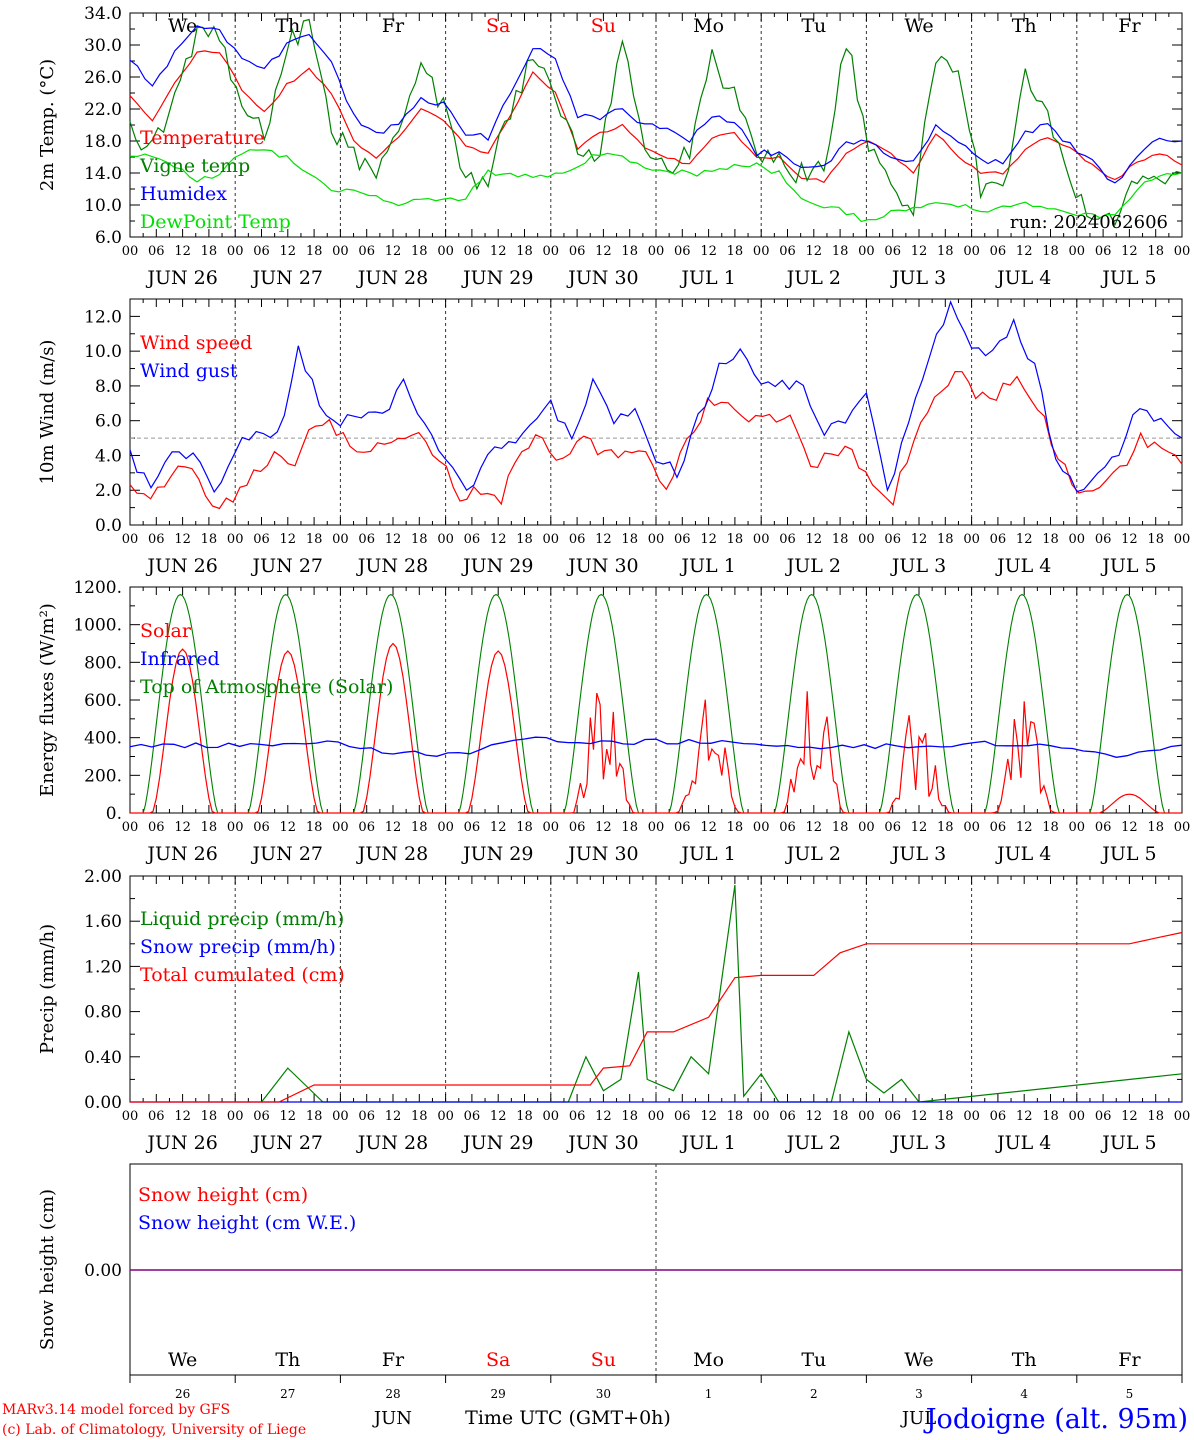 This screenshot has height=1440, width=1194. I want to click on weekday-label: We, so click(918, 26).